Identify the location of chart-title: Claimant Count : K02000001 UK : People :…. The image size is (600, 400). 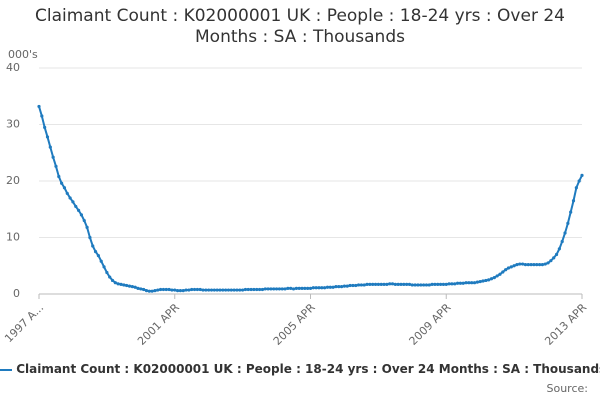
(300, 26).